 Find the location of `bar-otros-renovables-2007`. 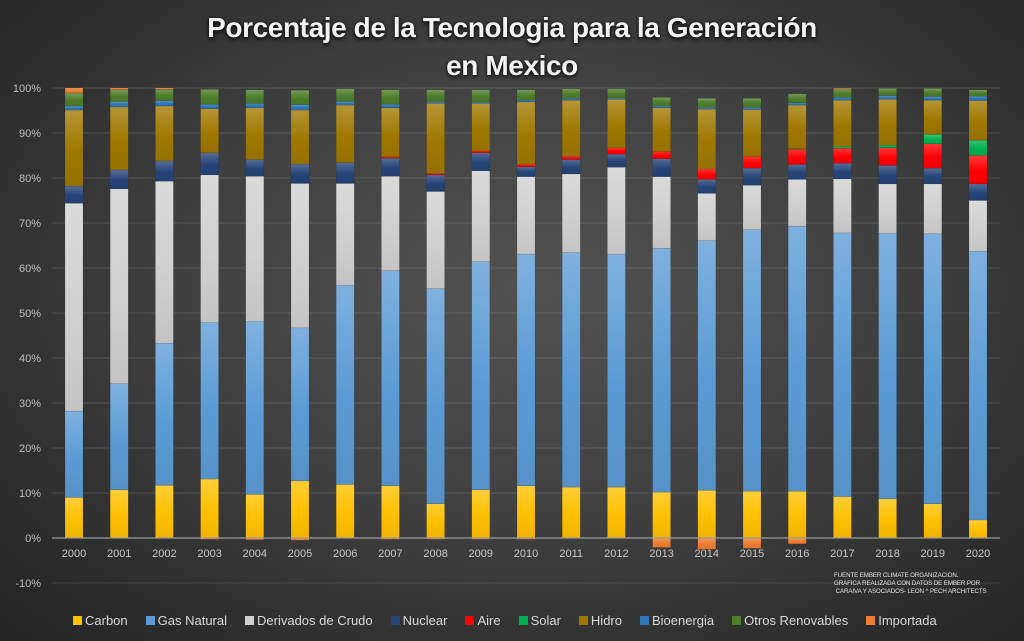

bar-otros-renovables-2007 is located at coordinates (390, 97).